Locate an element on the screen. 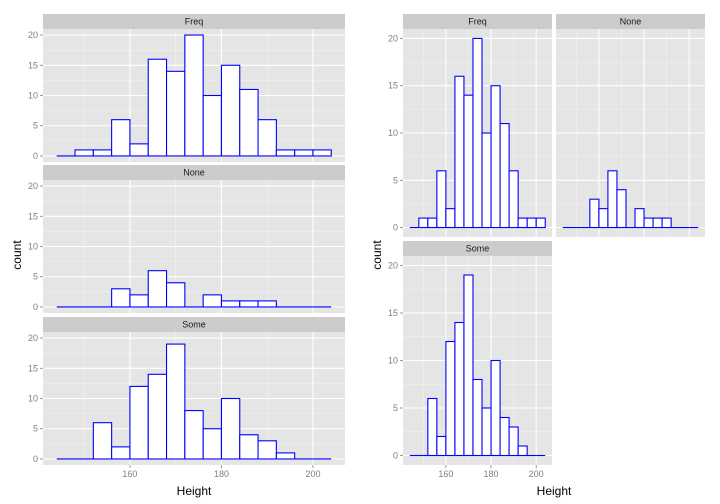 Image resolution: width=720 pixels, height=504 pixels. facet-strip-label: Some is located at coordinates (478, 249).